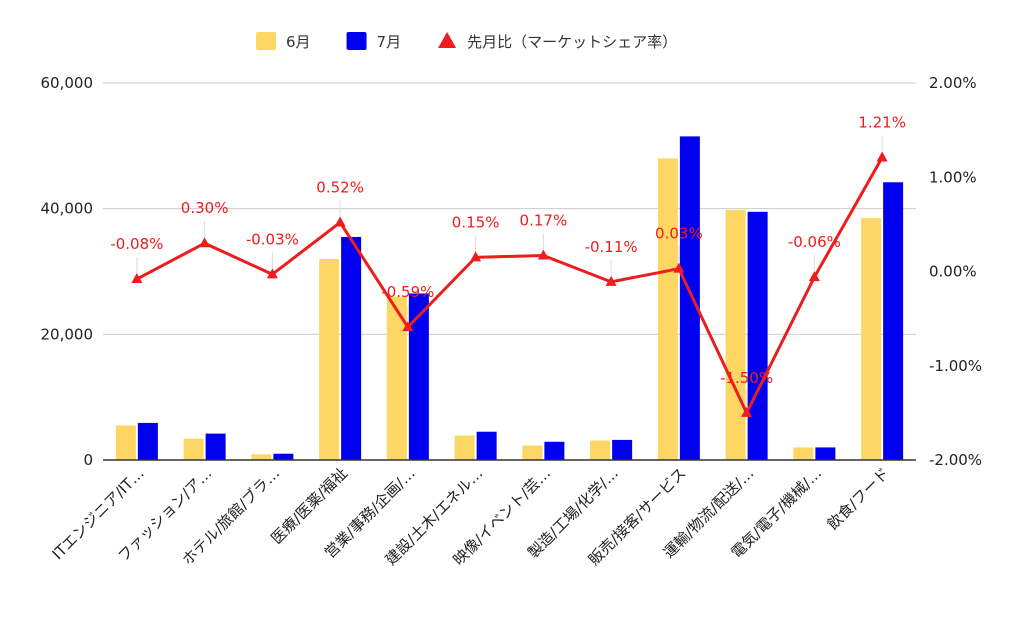 The height and width of the screenshot is (637, 1024). Describe the element at coordinates (611, 247) in the screenshot. I see `data-label: -0.11%` at that location.